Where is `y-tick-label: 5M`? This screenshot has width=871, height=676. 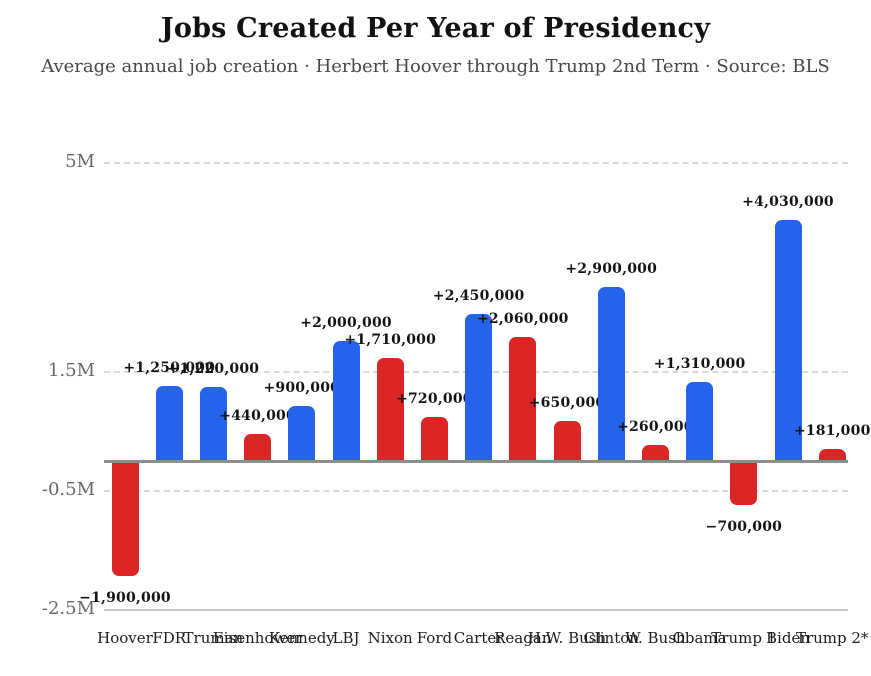
y-tick-label: 5M is located at coordinates (80, 161).